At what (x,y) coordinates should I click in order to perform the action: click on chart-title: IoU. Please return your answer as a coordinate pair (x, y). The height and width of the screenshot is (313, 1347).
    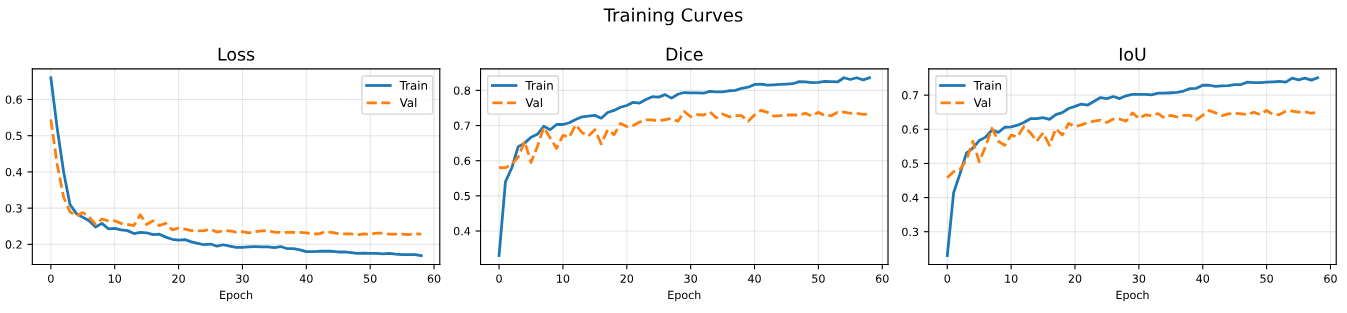
    Looking at the image, I should click on (1132, 54).